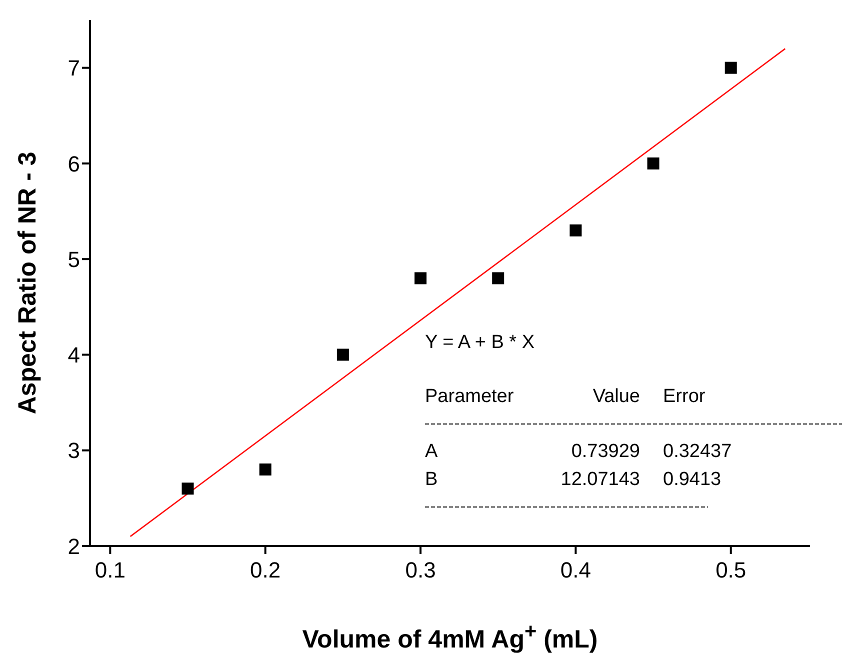 The width and height of the screenshot is (850, 663). Describe the element at coordinates (600, 480) in the screenshot. I see `annotation: 12.07143` at that location.